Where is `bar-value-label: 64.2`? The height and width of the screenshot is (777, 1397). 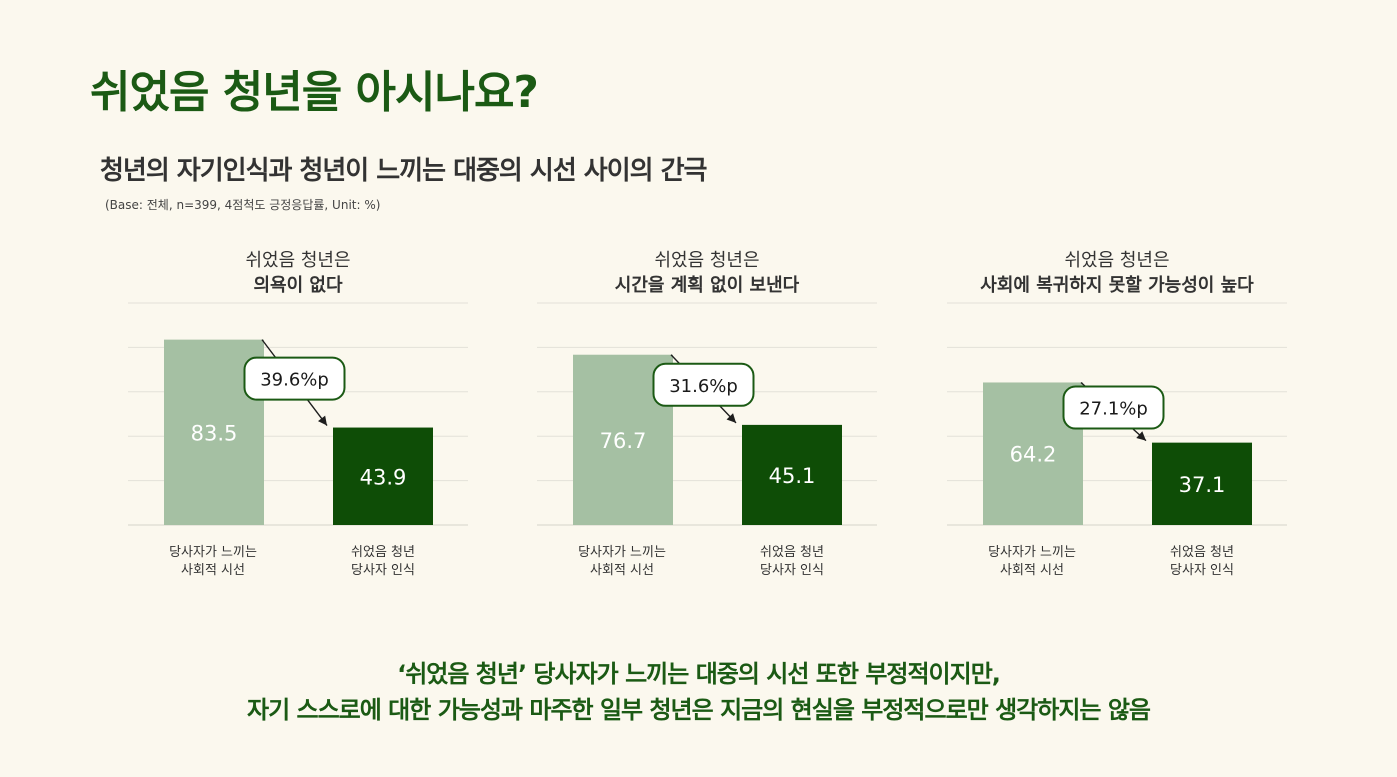
bar-value-label: 64.2 is located at coordinates (1033, 455).